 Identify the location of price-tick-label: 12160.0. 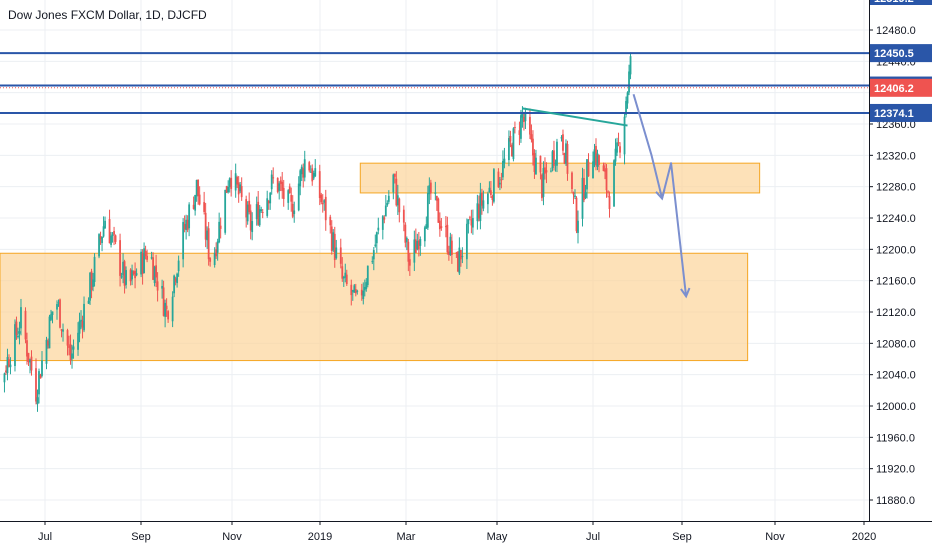
(896, 282).